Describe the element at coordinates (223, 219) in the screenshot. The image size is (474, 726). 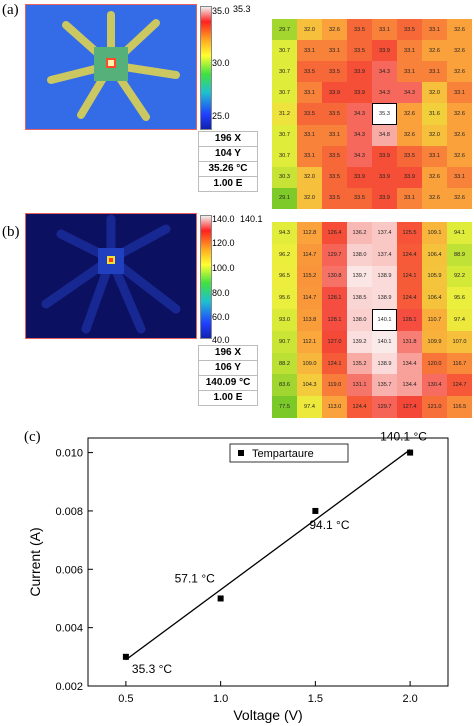
I see `scale-b-max: 140.0` at that location.